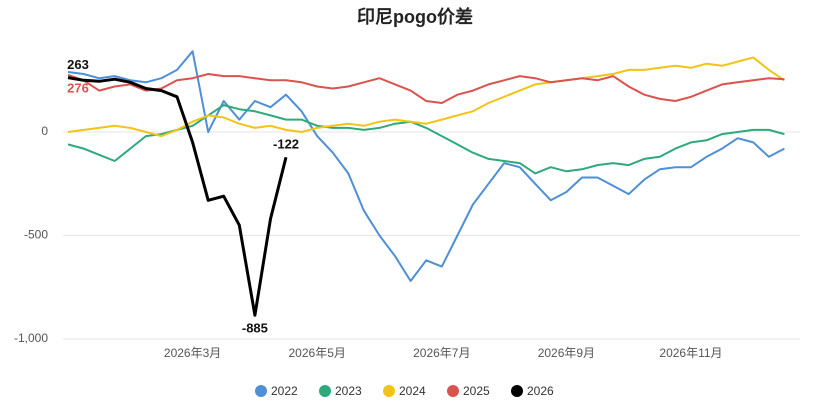 Image resolution: width=831 pixels, height=414 pixels. What do you see at coordinates (415, 16) in the screenshot?
I see `chart-title: 印尼pogo价差` at bounding box center [415, 16].